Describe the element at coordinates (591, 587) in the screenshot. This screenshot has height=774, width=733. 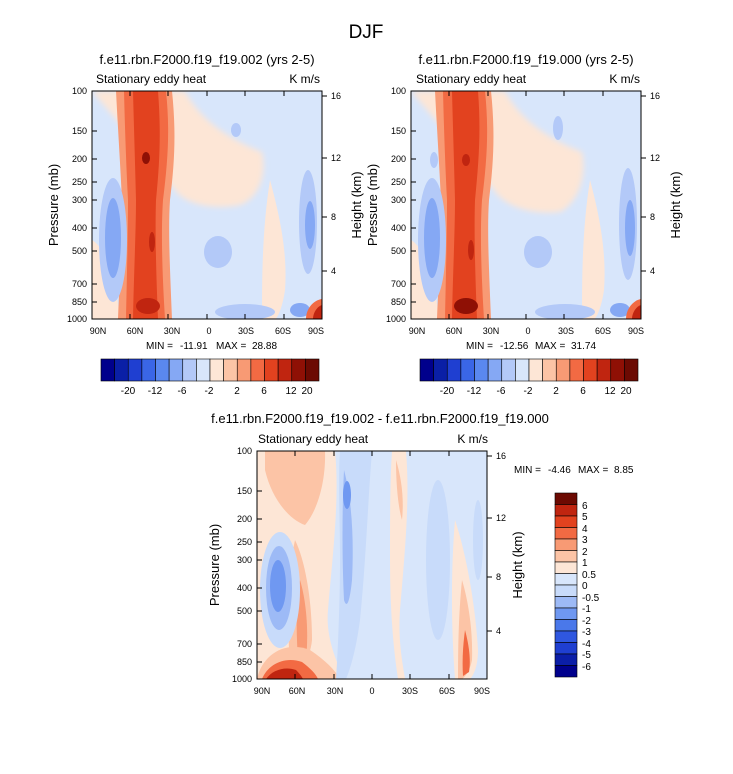
I see `colorbar-tick-labels: 6 5 4 3 2 1 0.5 0 -0.5 -1 -2 -3 -4 -5 -6` at that location.